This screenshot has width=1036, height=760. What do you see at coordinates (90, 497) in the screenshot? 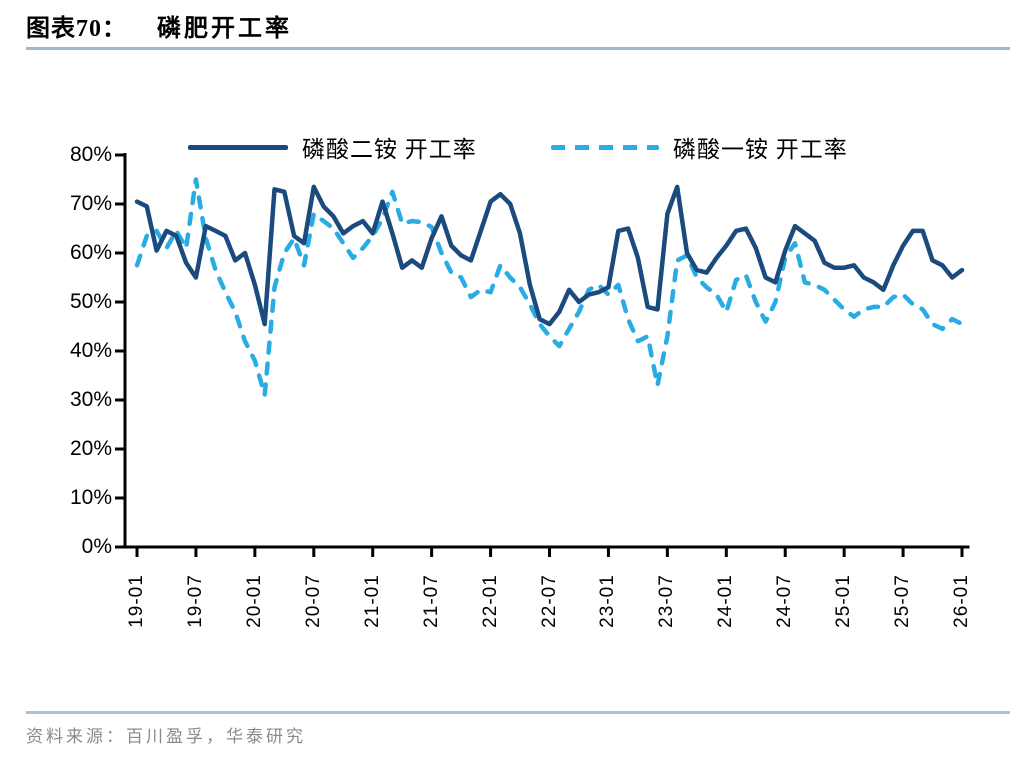
I see `y-tick-label: 10%` at bounding box center [90, 497].